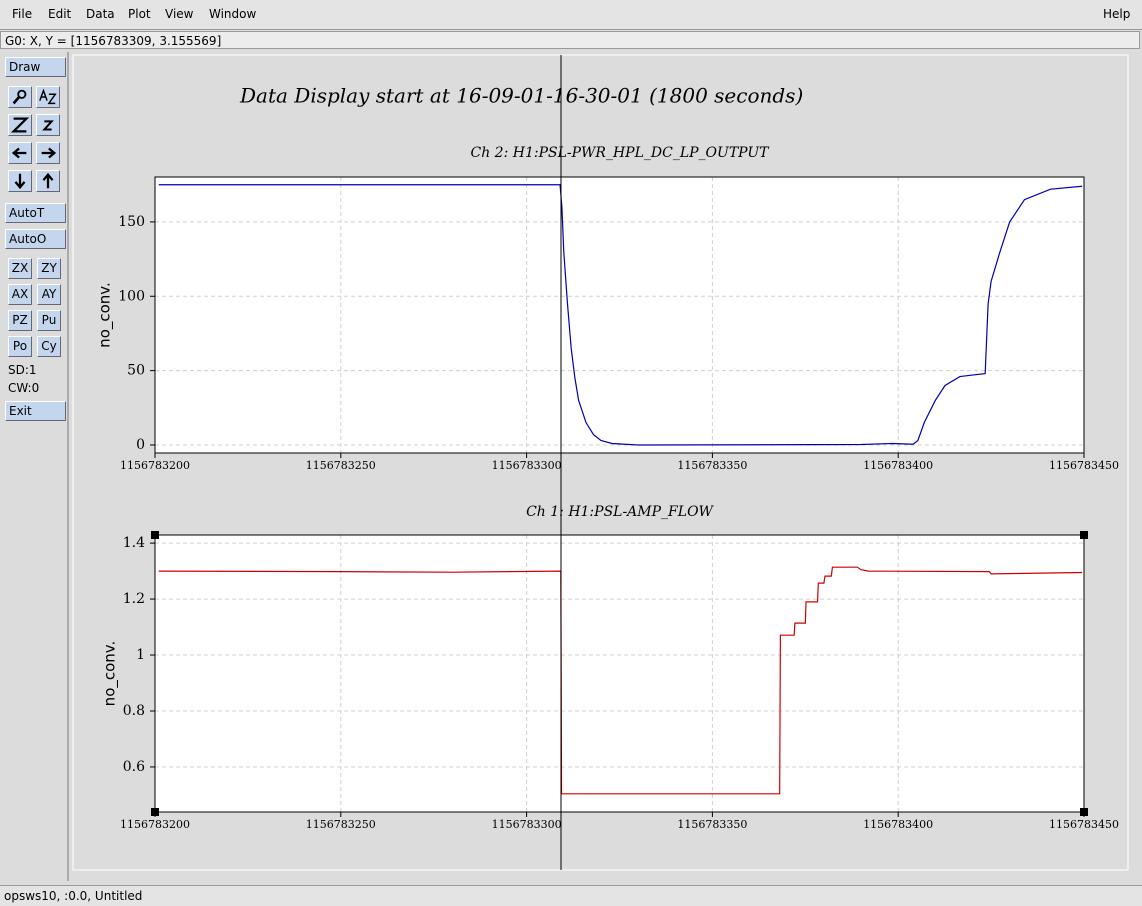 The image size is (1142, 906). I want to click on y-tick-label: 0.6, so click(134, 767).